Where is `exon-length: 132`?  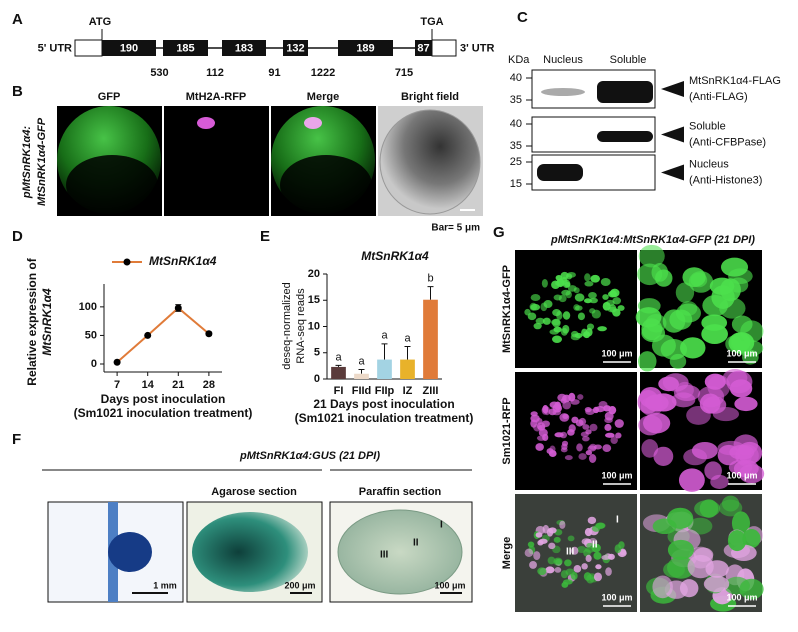
exon-length: 132 is located at coordinates (295, 48).